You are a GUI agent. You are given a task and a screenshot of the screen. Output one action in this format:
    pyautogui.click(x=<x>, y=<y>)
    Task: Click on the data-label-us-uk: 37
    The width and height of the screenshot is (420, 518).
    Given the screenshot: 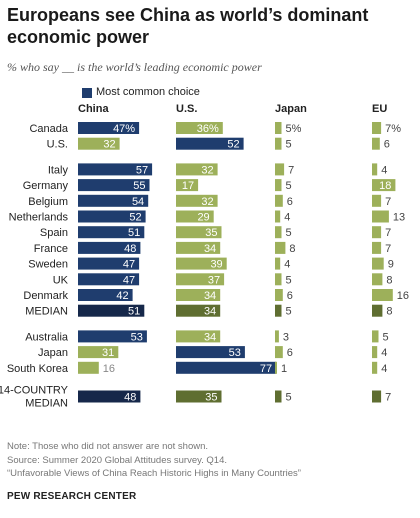 What is the action you would take?
    pyautogui.click(x=214, y=280)
    